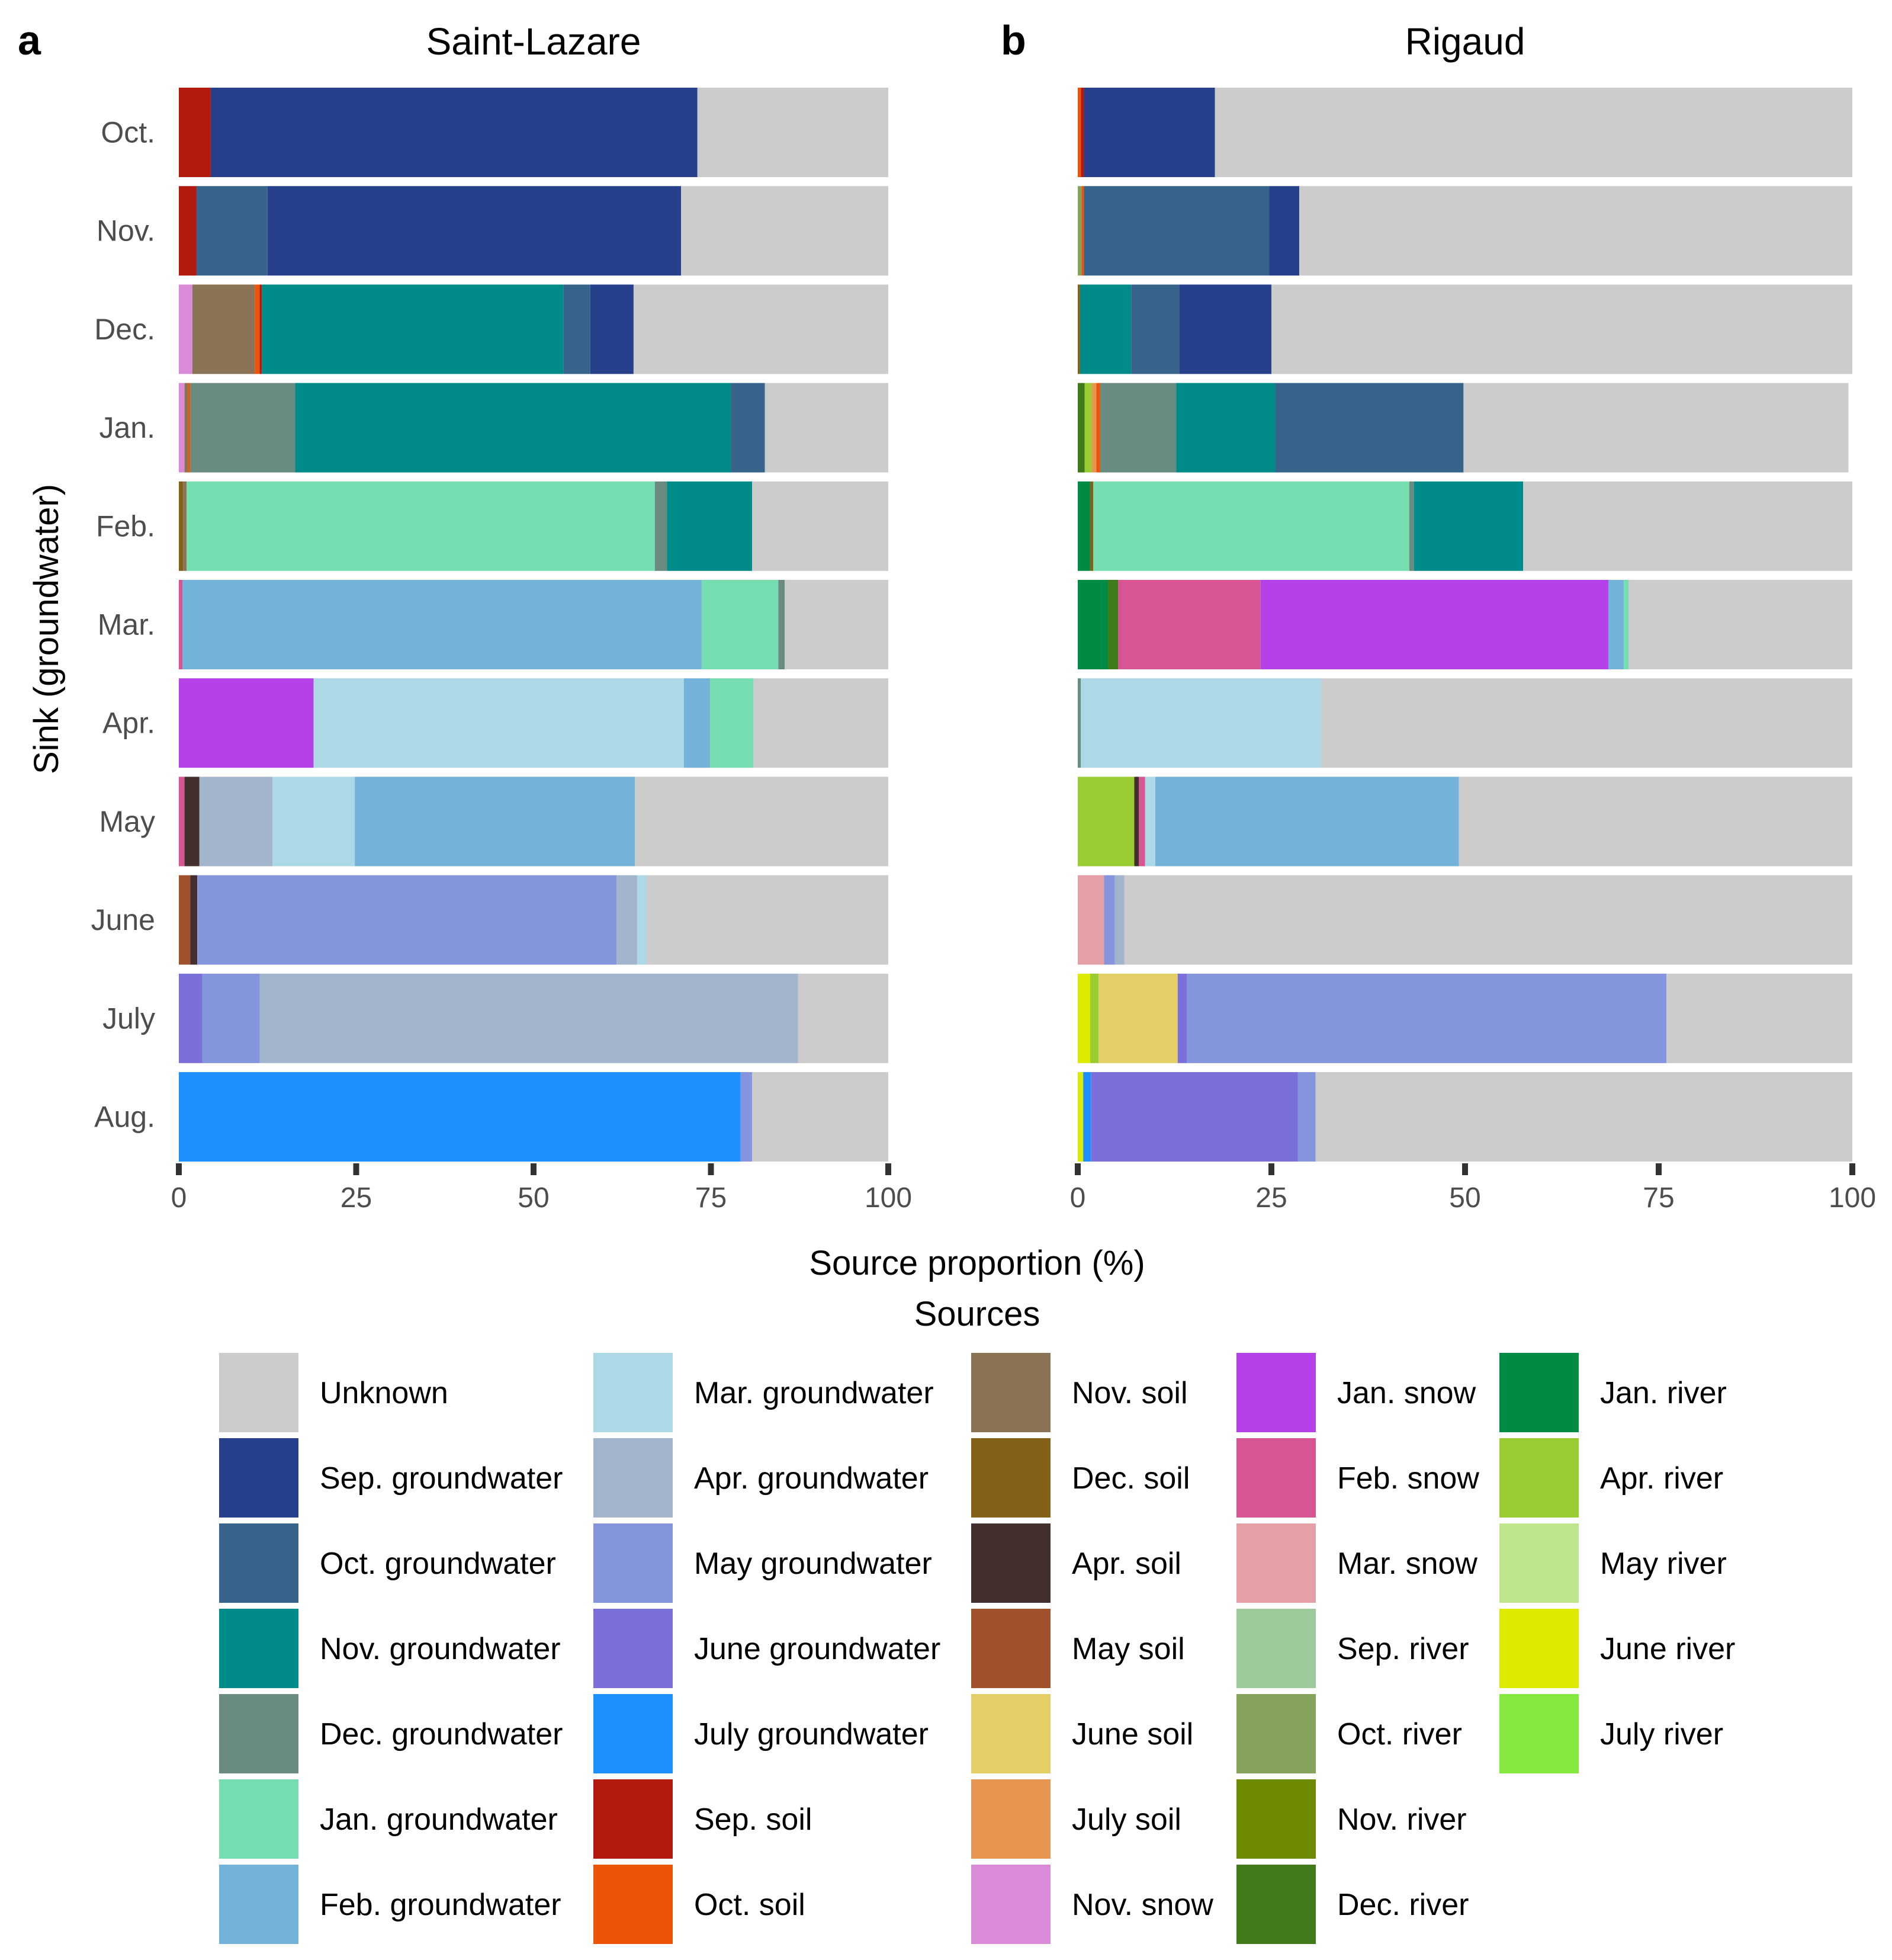  What do you see at coordinates (407, 920) in the screenshot?
I see `panel-a-bar-june-may-groundwater` at bounding box center [407, 920].